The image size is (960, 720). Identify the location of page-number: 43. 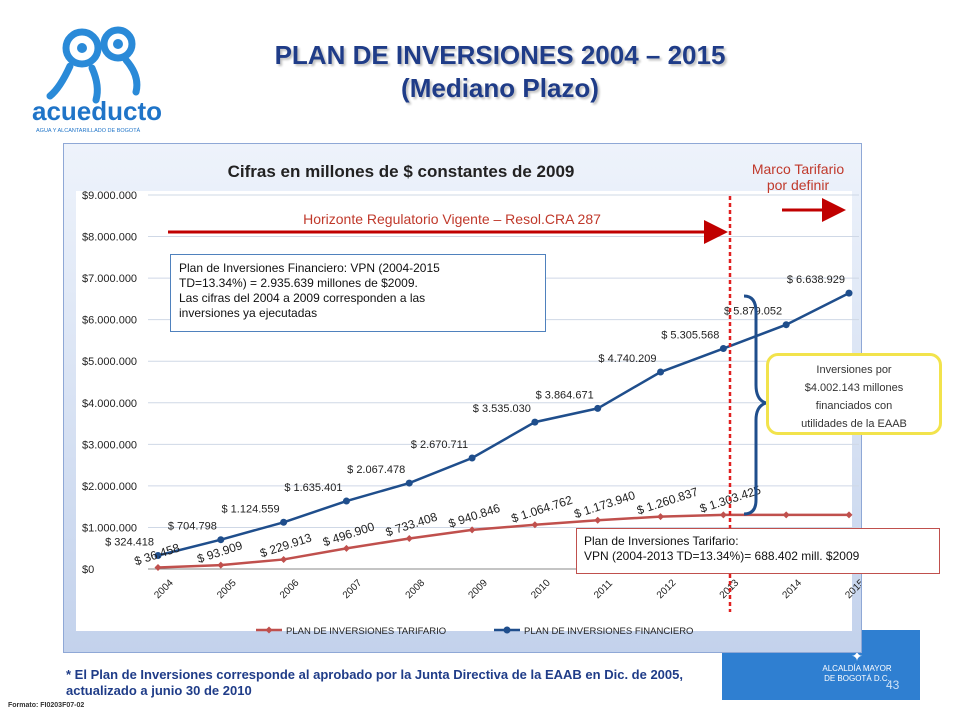
(893, 685).